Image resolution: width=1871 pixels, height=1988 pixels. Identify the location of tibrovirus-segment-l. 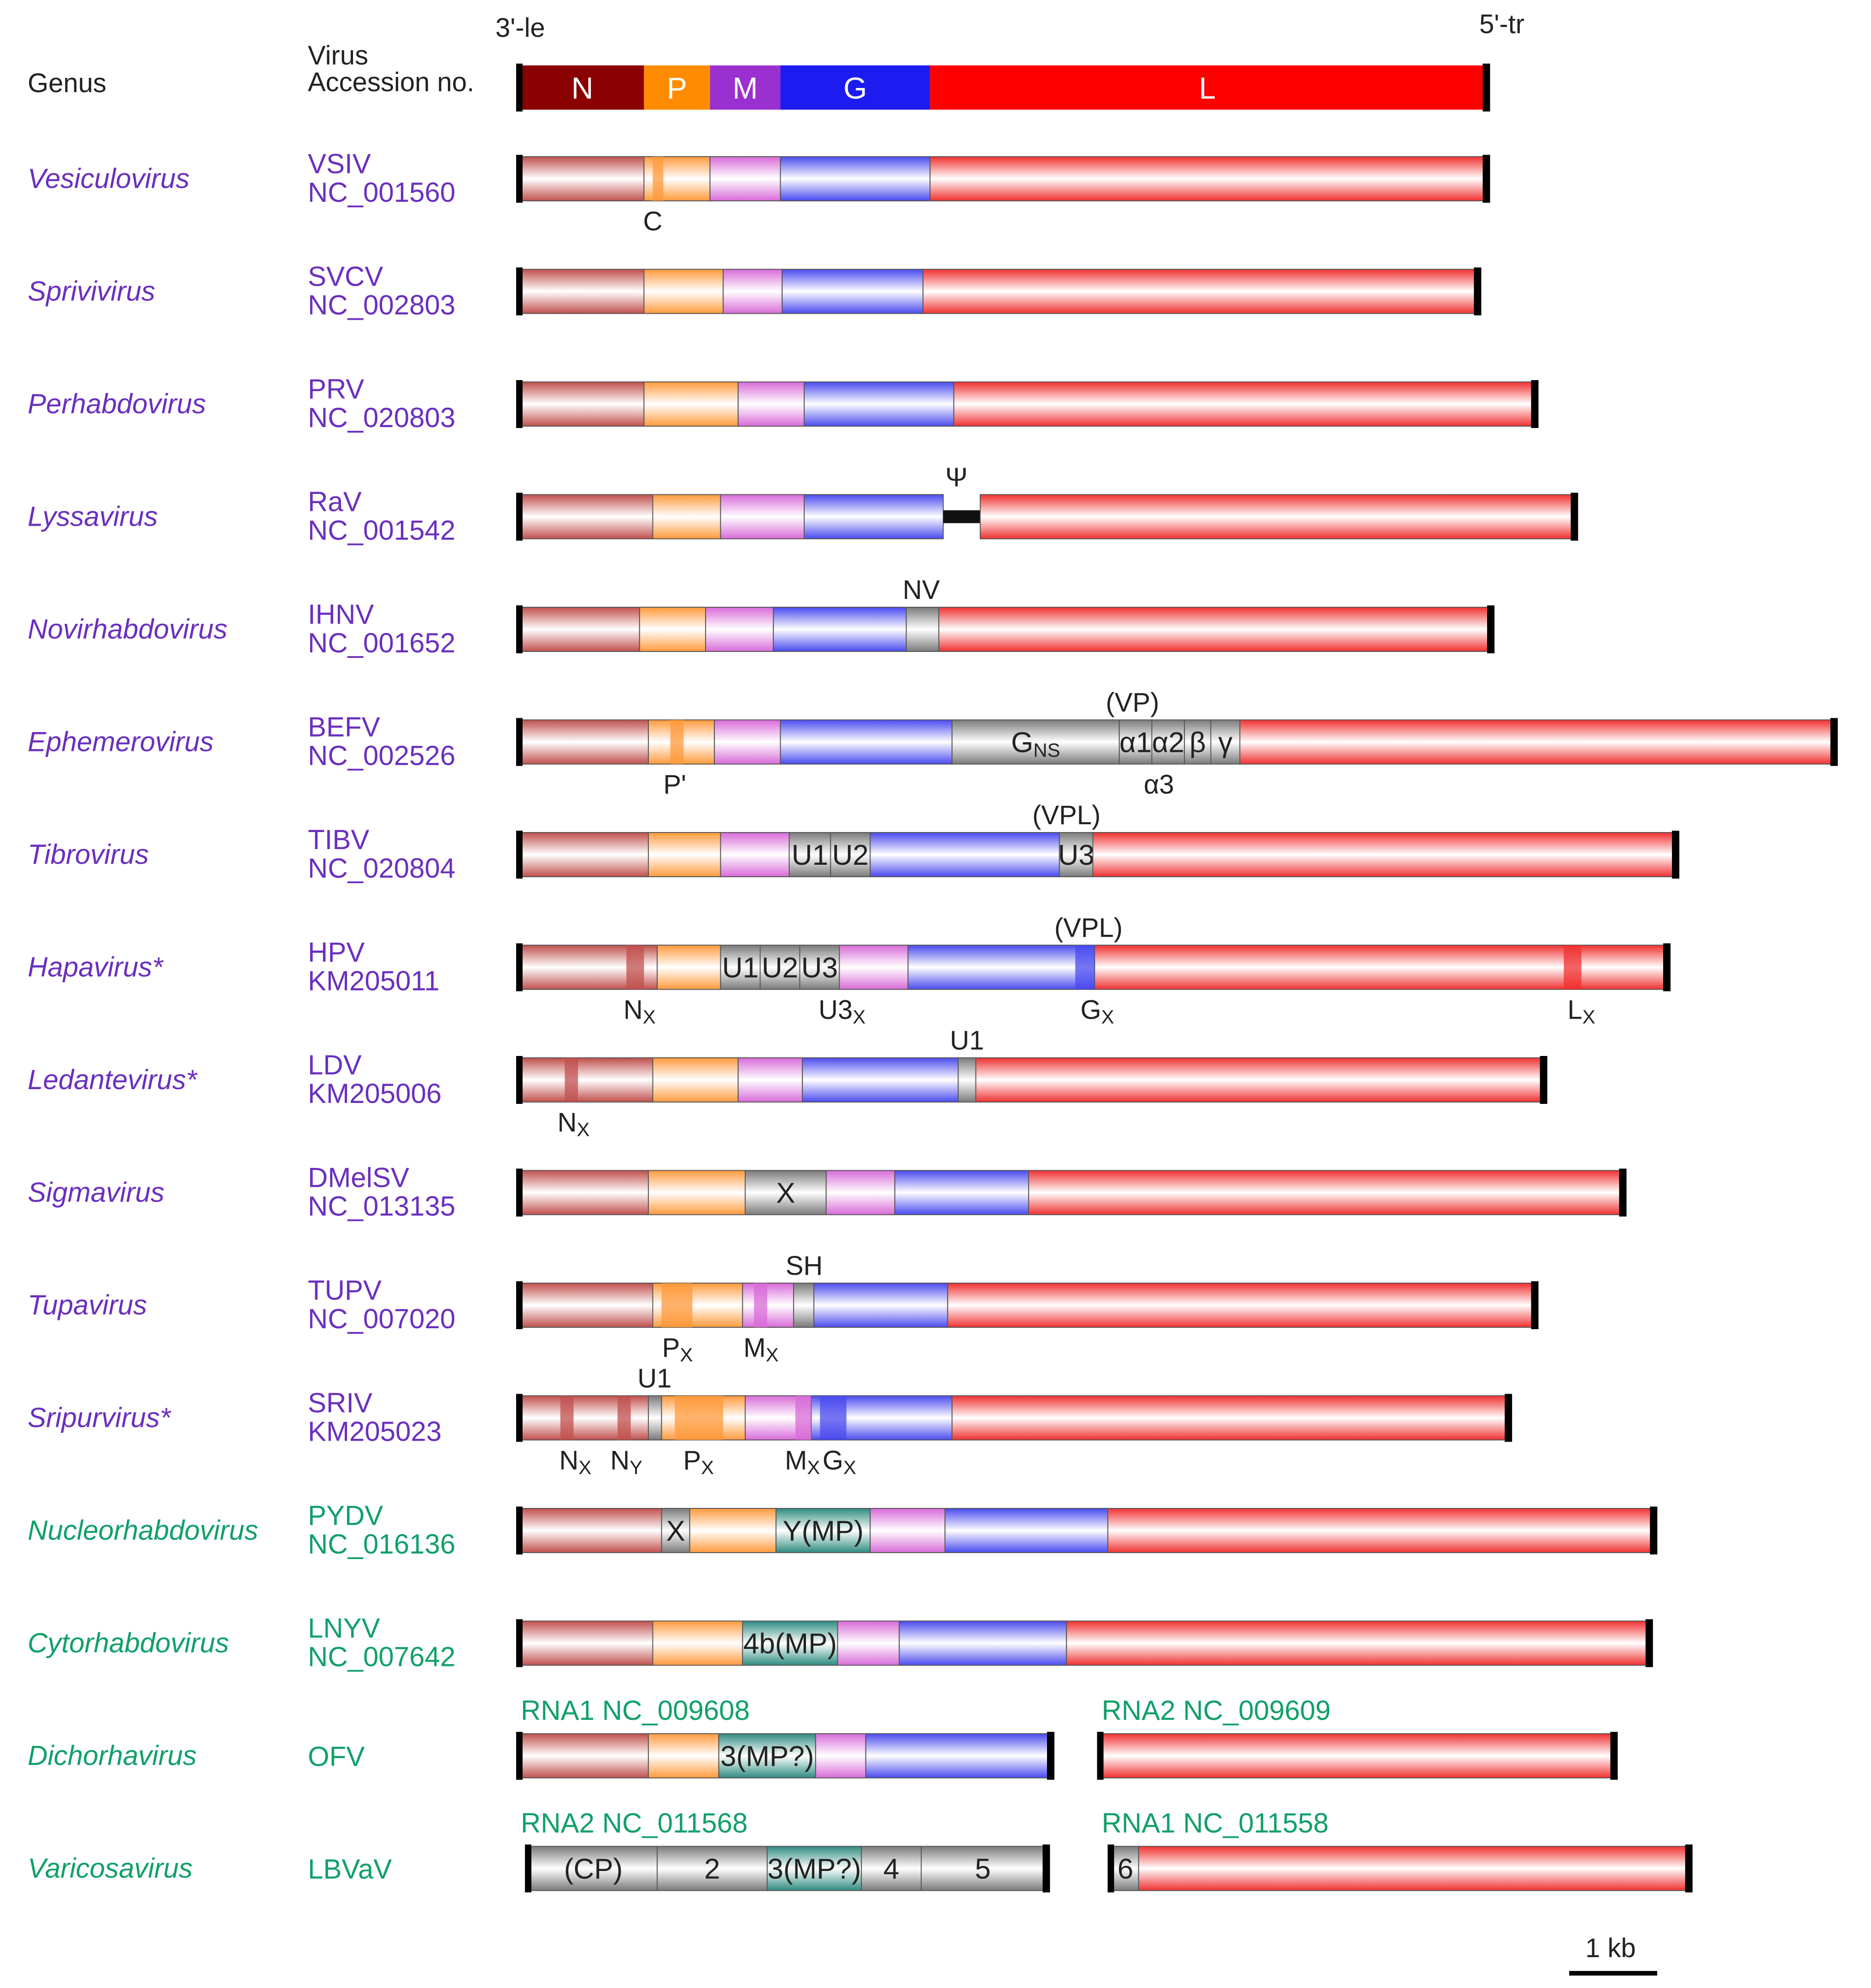
(1383, 855).